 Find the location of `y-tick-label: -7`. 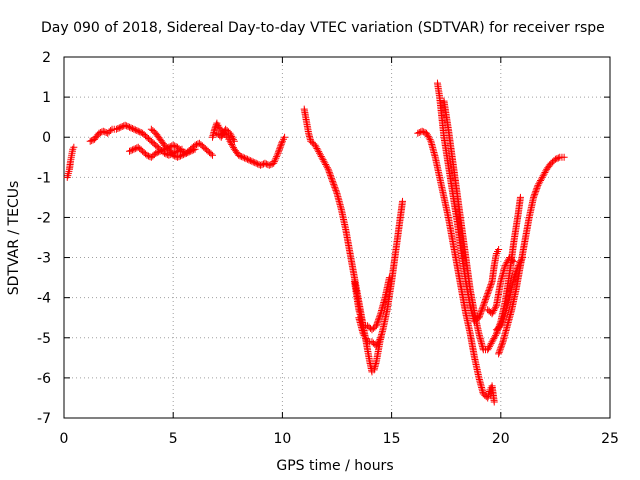

y-tick-label: -7 is located at coordinates (44, 419).